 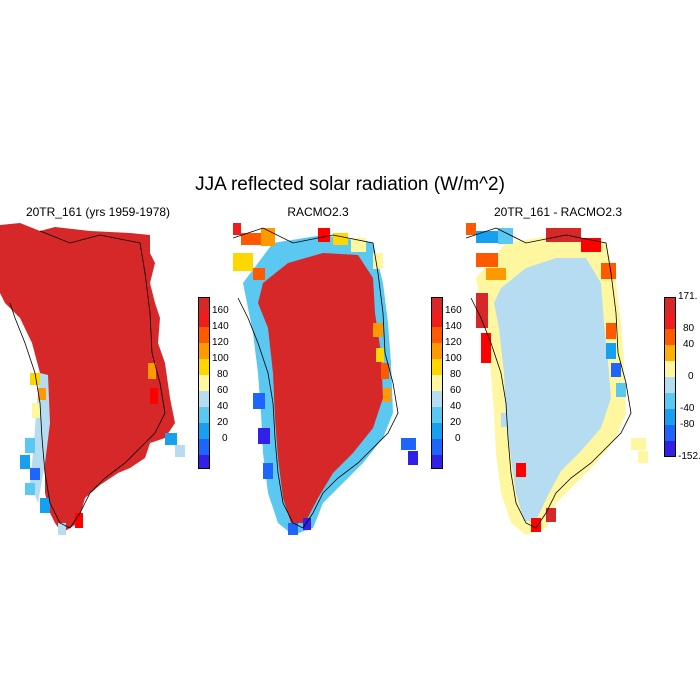 I want to click on greenland-map-difference, so click(x=557, y=379).